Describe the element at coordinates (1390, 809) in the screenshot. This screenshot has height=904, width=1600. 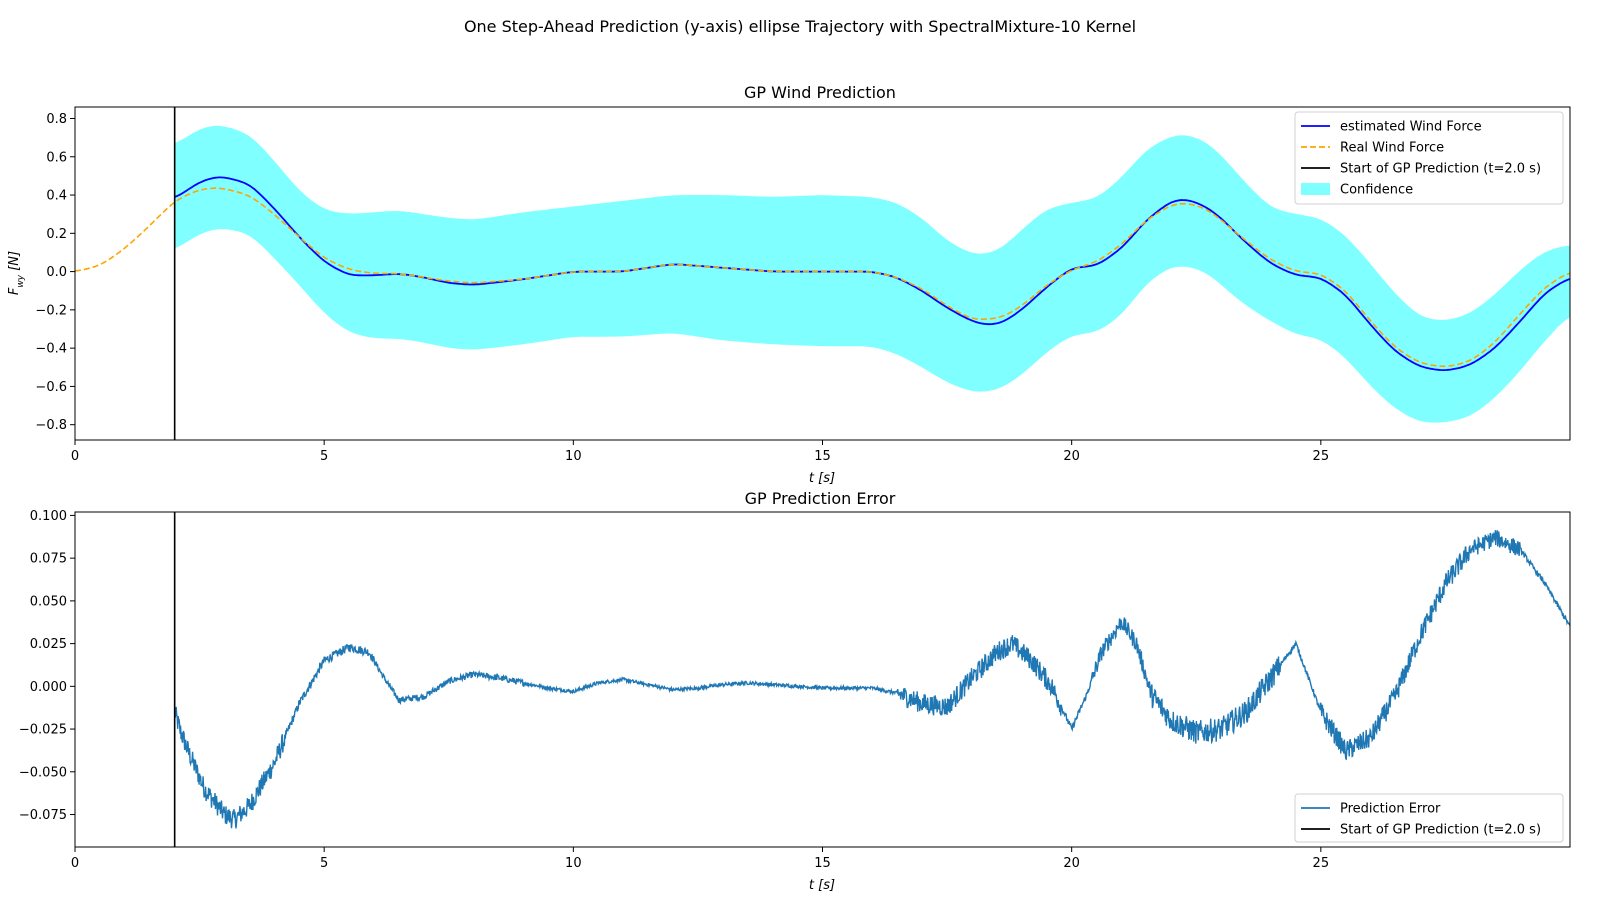
I see `legend-label: Prediction Error` at that location.